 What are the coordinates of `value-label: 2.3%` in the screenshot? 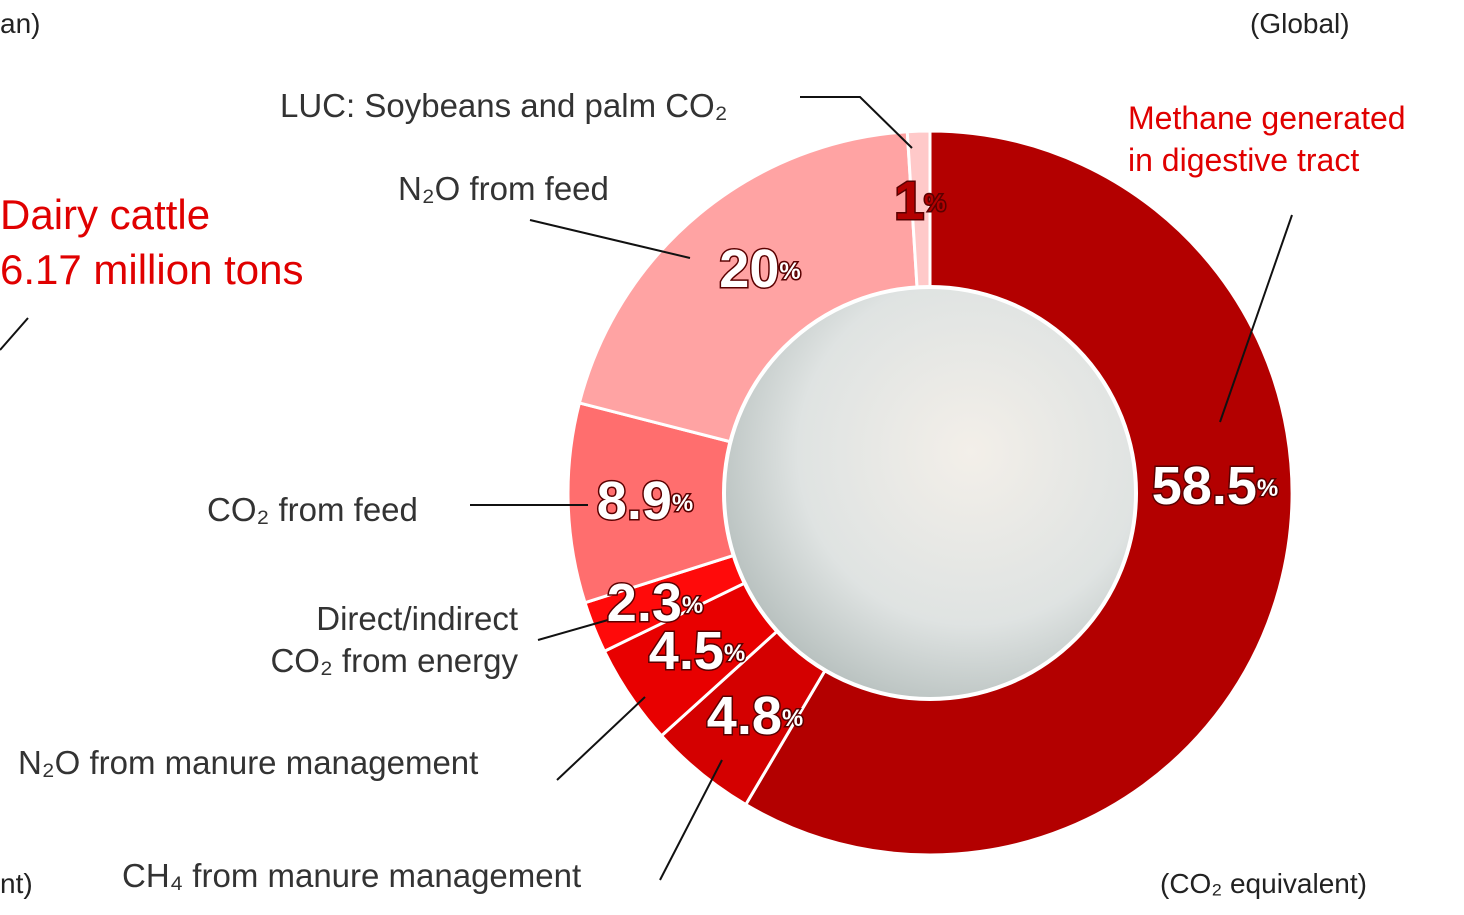 It's located at (655, 603).